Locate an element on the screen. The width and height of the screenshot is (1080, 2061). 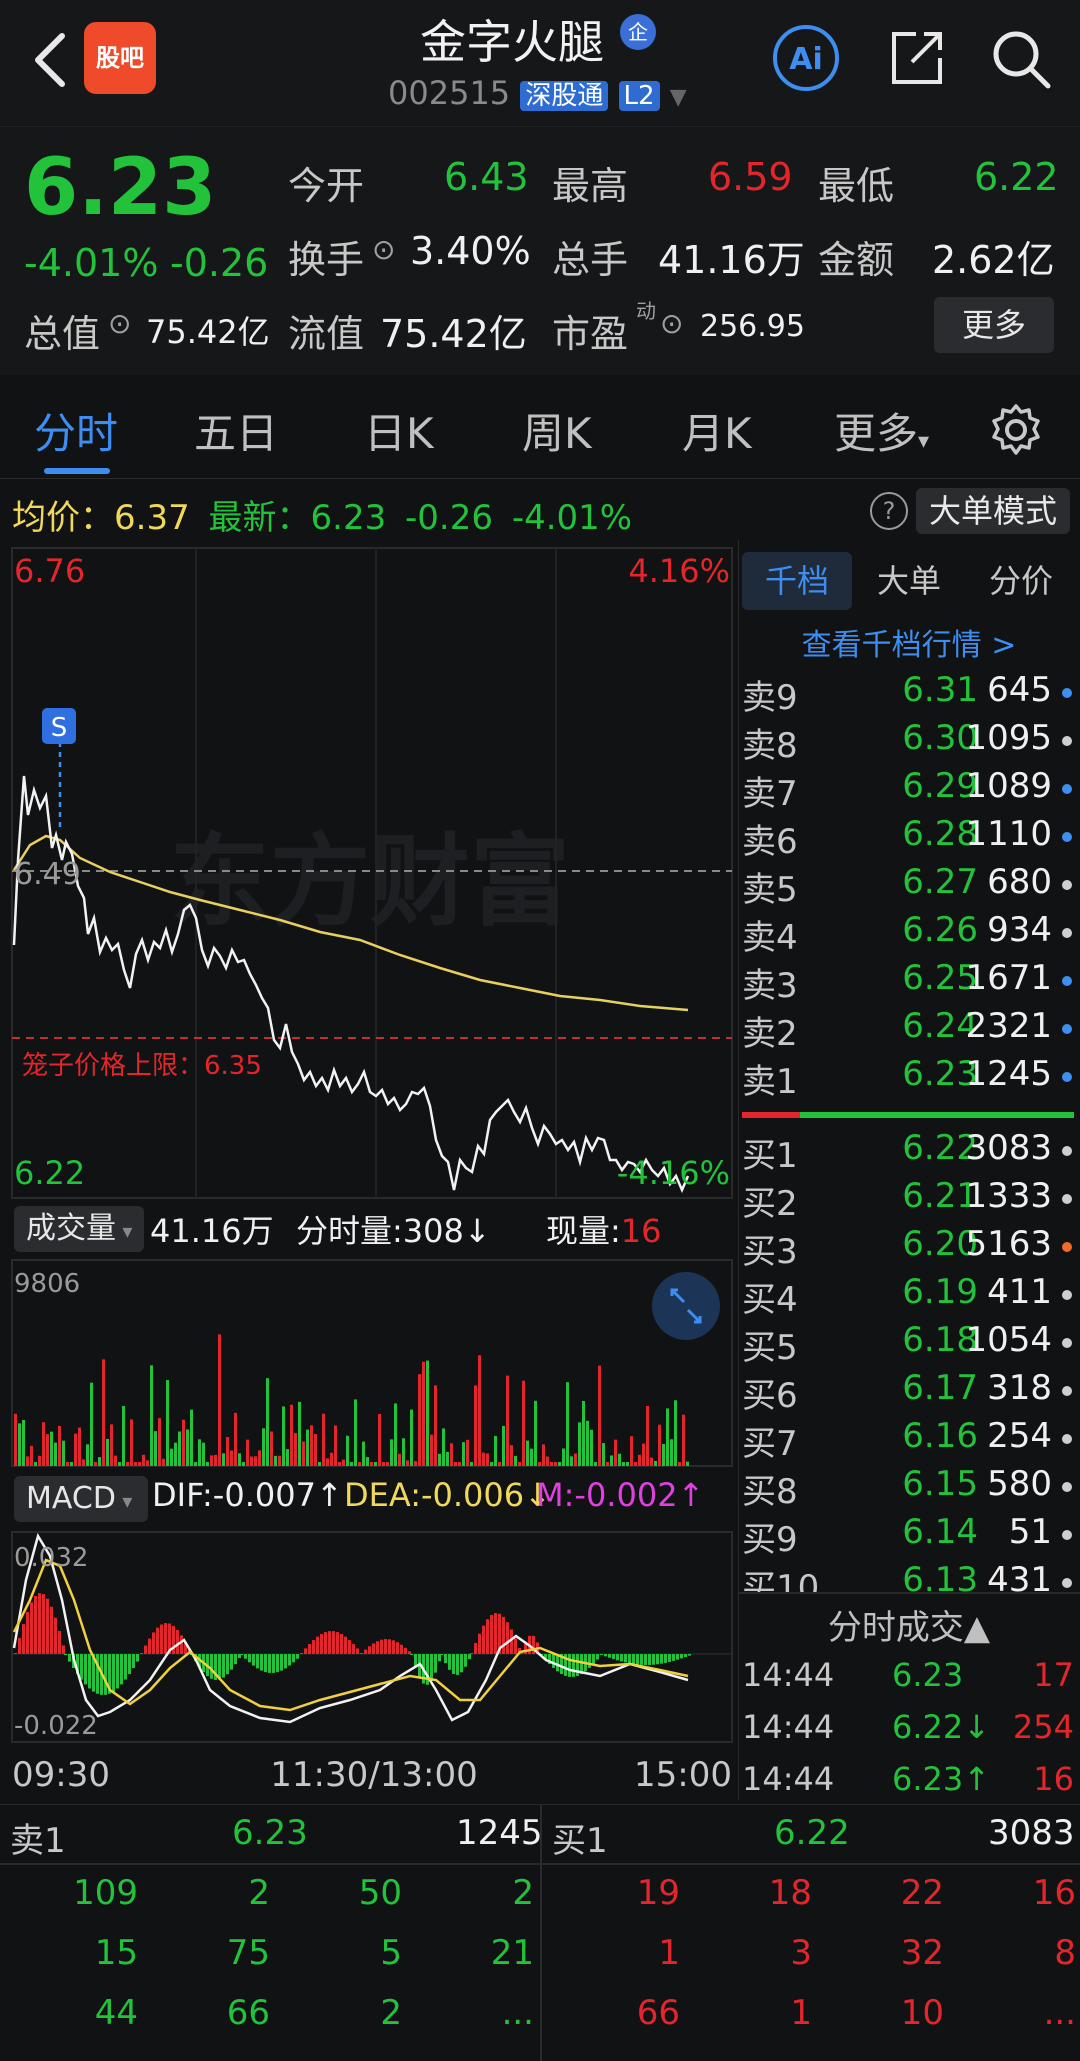
help-icon: ? is located at coordinates (889, 511).